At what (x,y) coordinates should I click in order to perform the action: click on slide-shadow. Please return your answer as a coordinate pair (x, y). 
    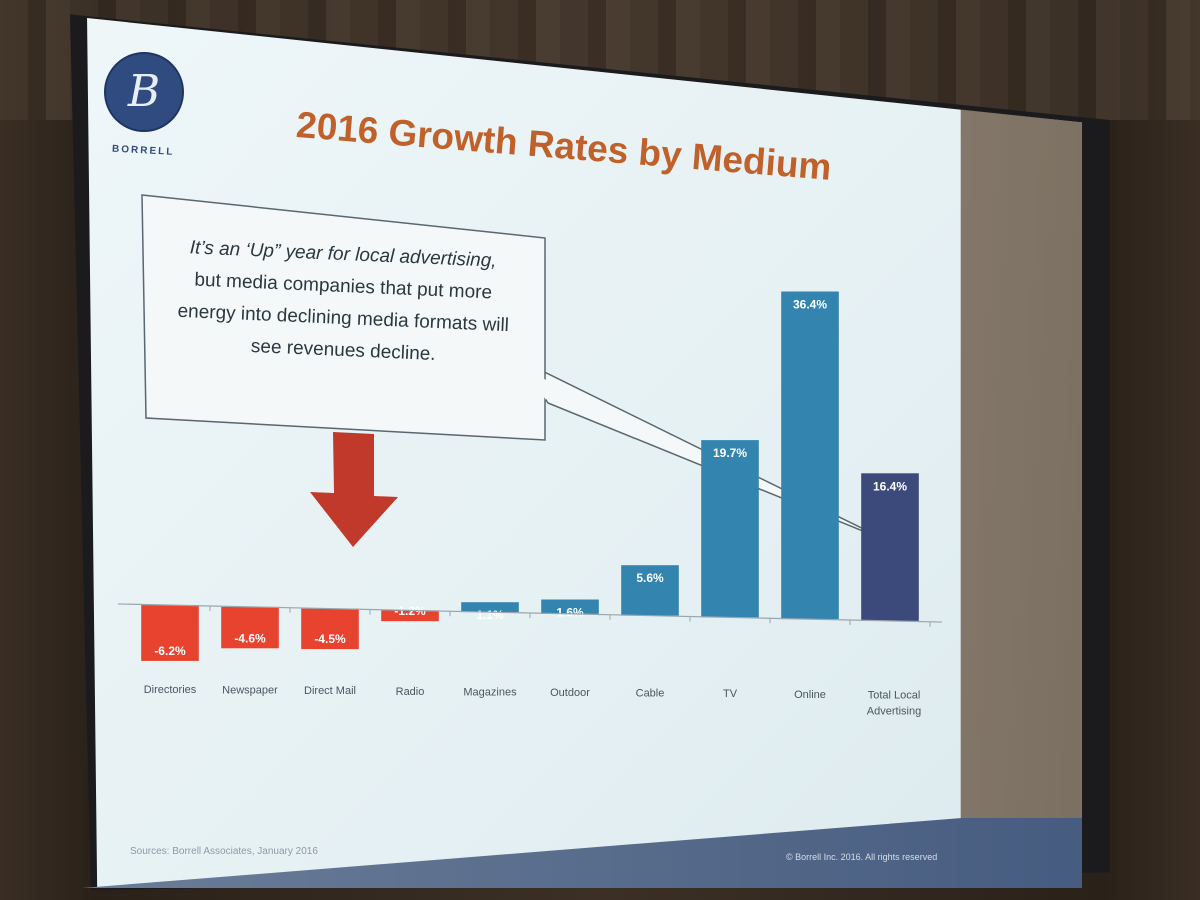
    Looking at the image, I should click on (1021, 498).